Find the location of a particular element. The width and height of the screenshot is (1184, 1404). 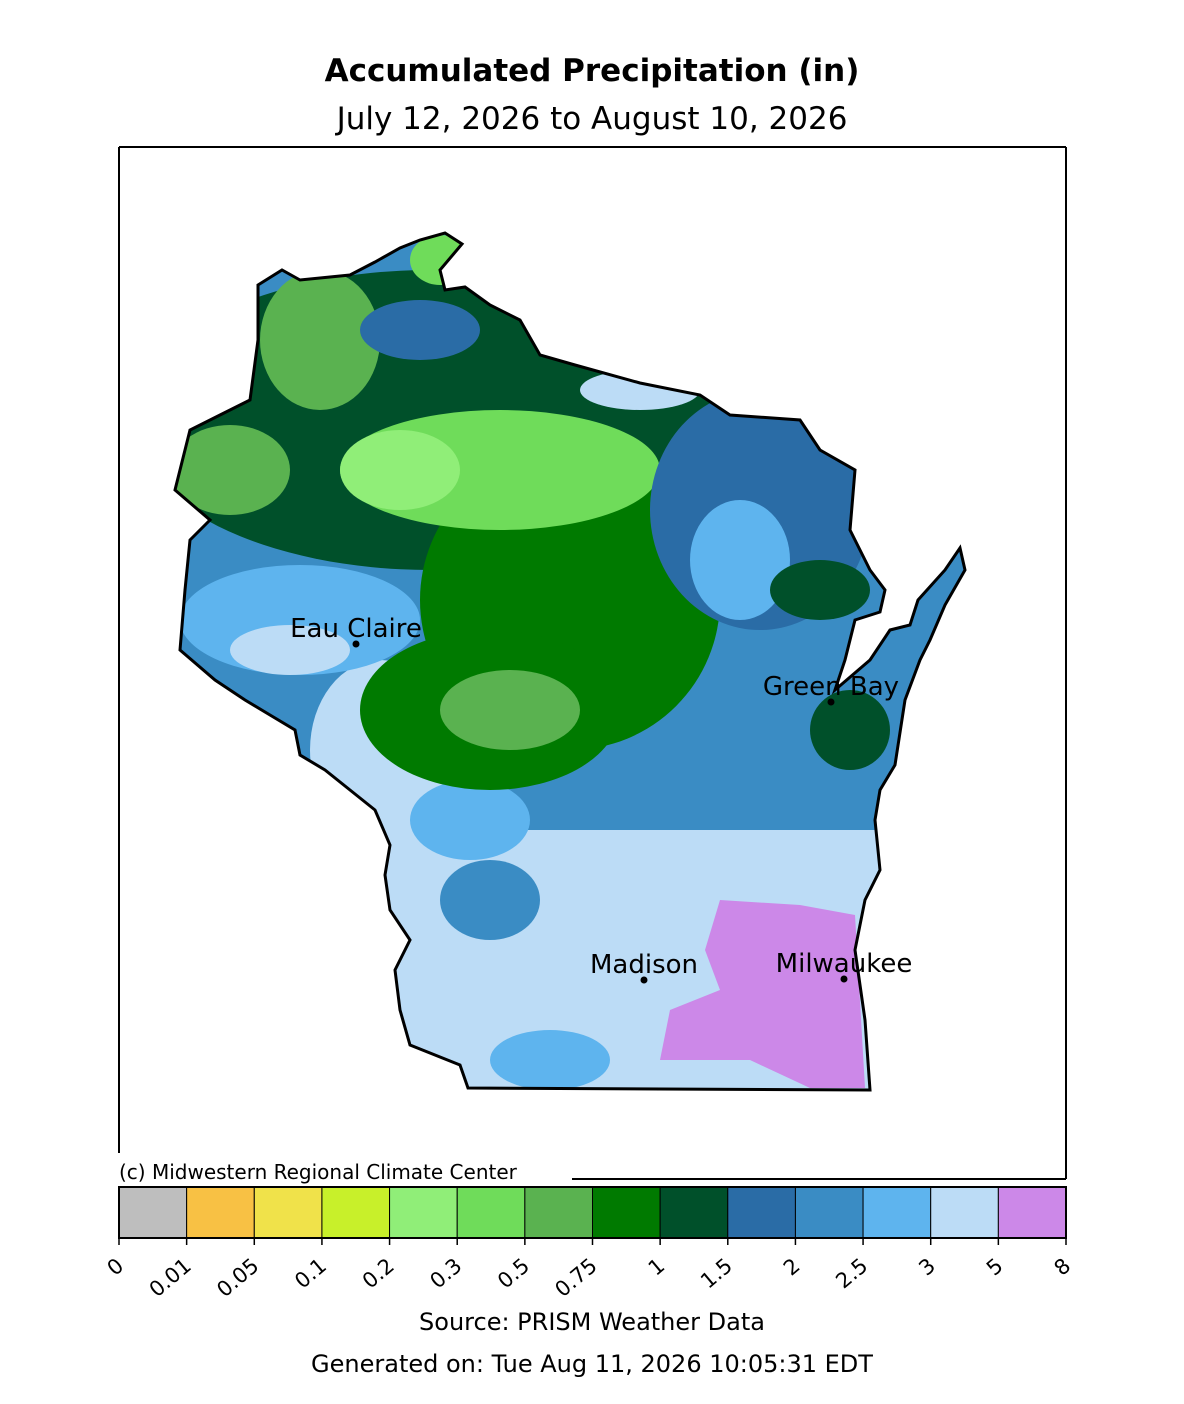

cities: Eau Claire Green Bay Madison Milwaukee is located at coordinates (601, 799).